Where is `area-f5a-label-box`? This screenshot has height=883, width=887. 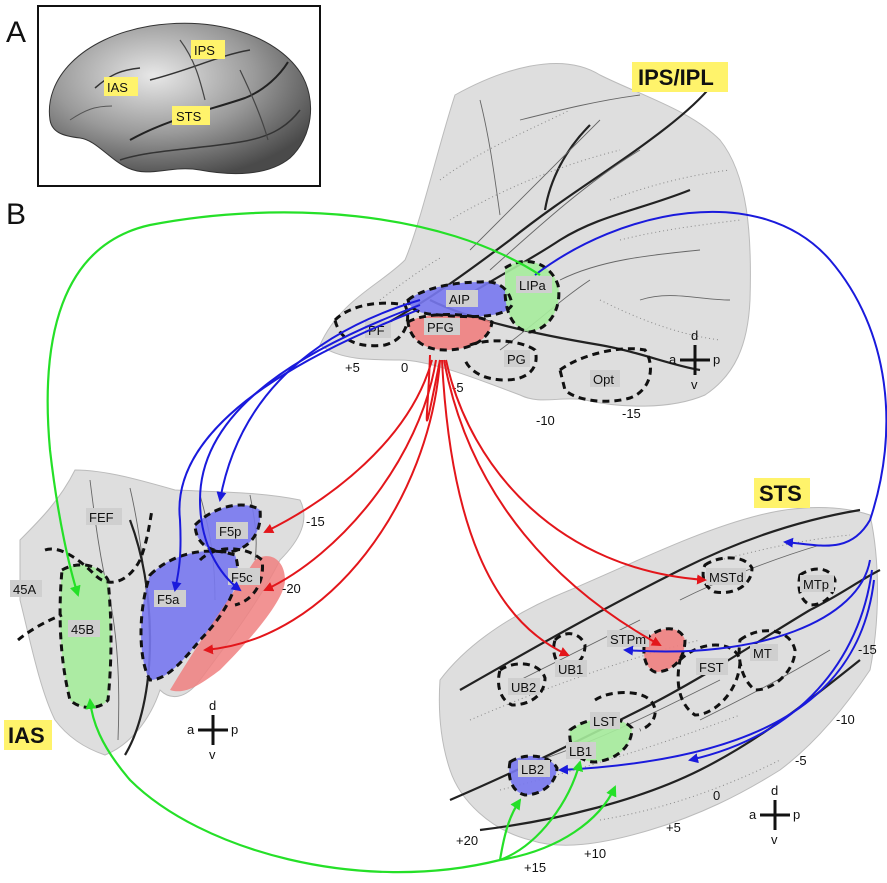
area-f5a-label-box is located at coordinates (170, 598).